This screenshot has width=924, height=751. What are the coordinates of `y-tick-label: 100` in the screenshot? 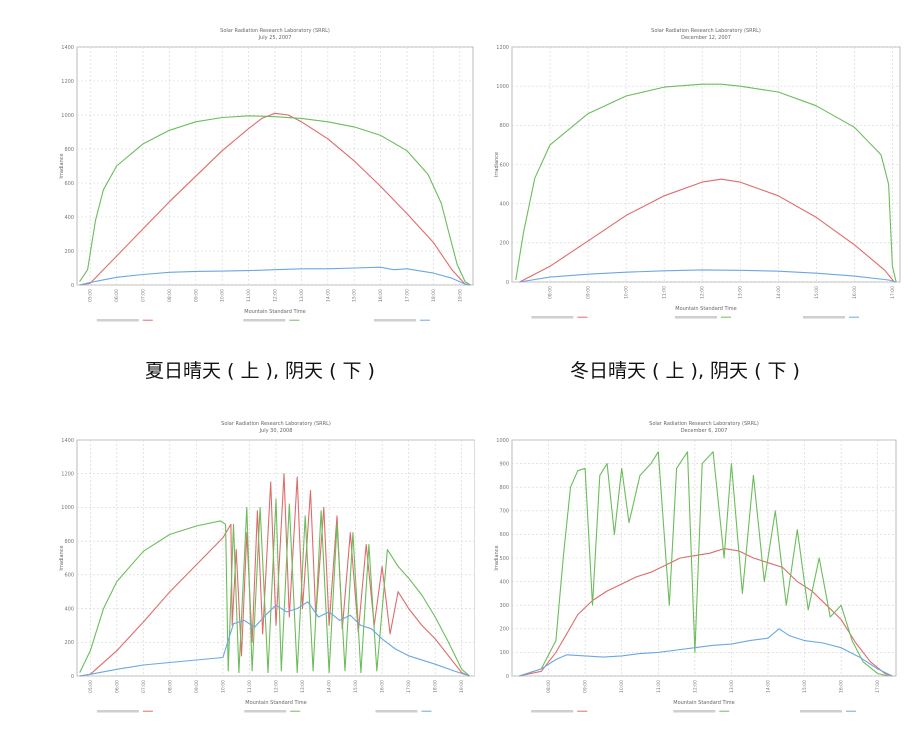 It's located at (504, 653).